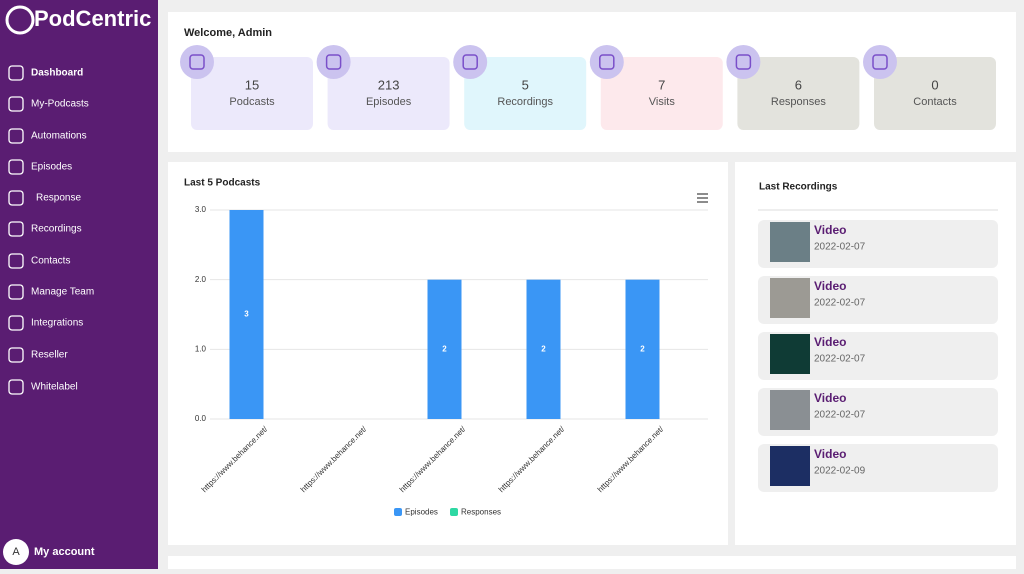  I want to click on legend-label: Responses, so click(481, 512).